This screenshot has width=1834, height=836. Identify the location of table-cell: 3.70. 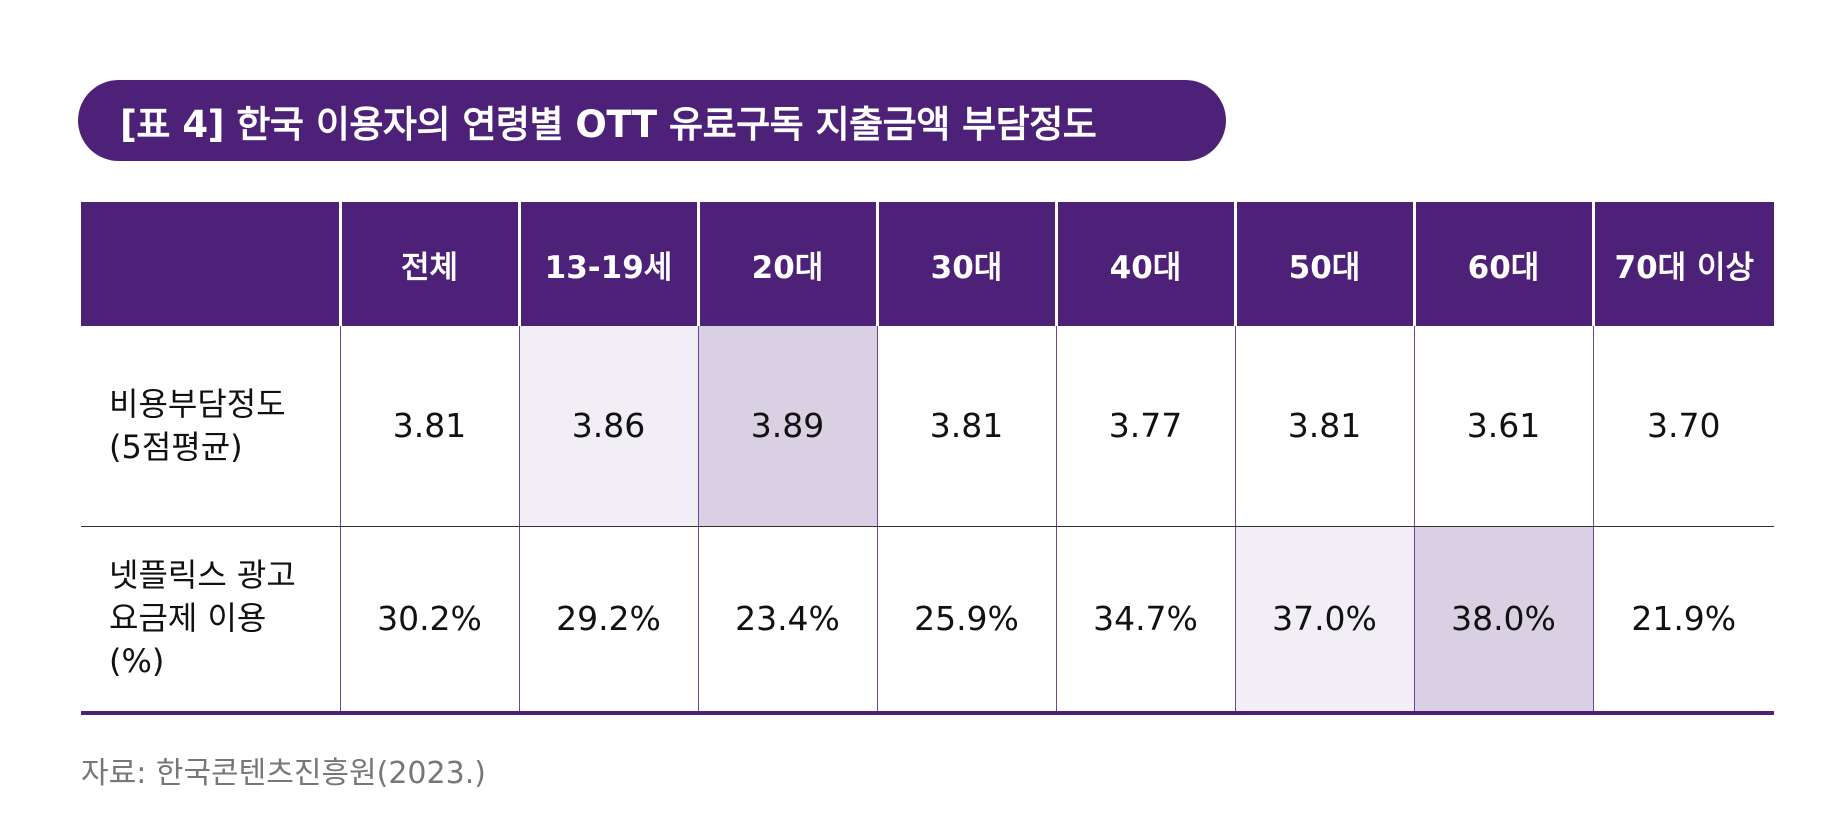
(1683, 426).